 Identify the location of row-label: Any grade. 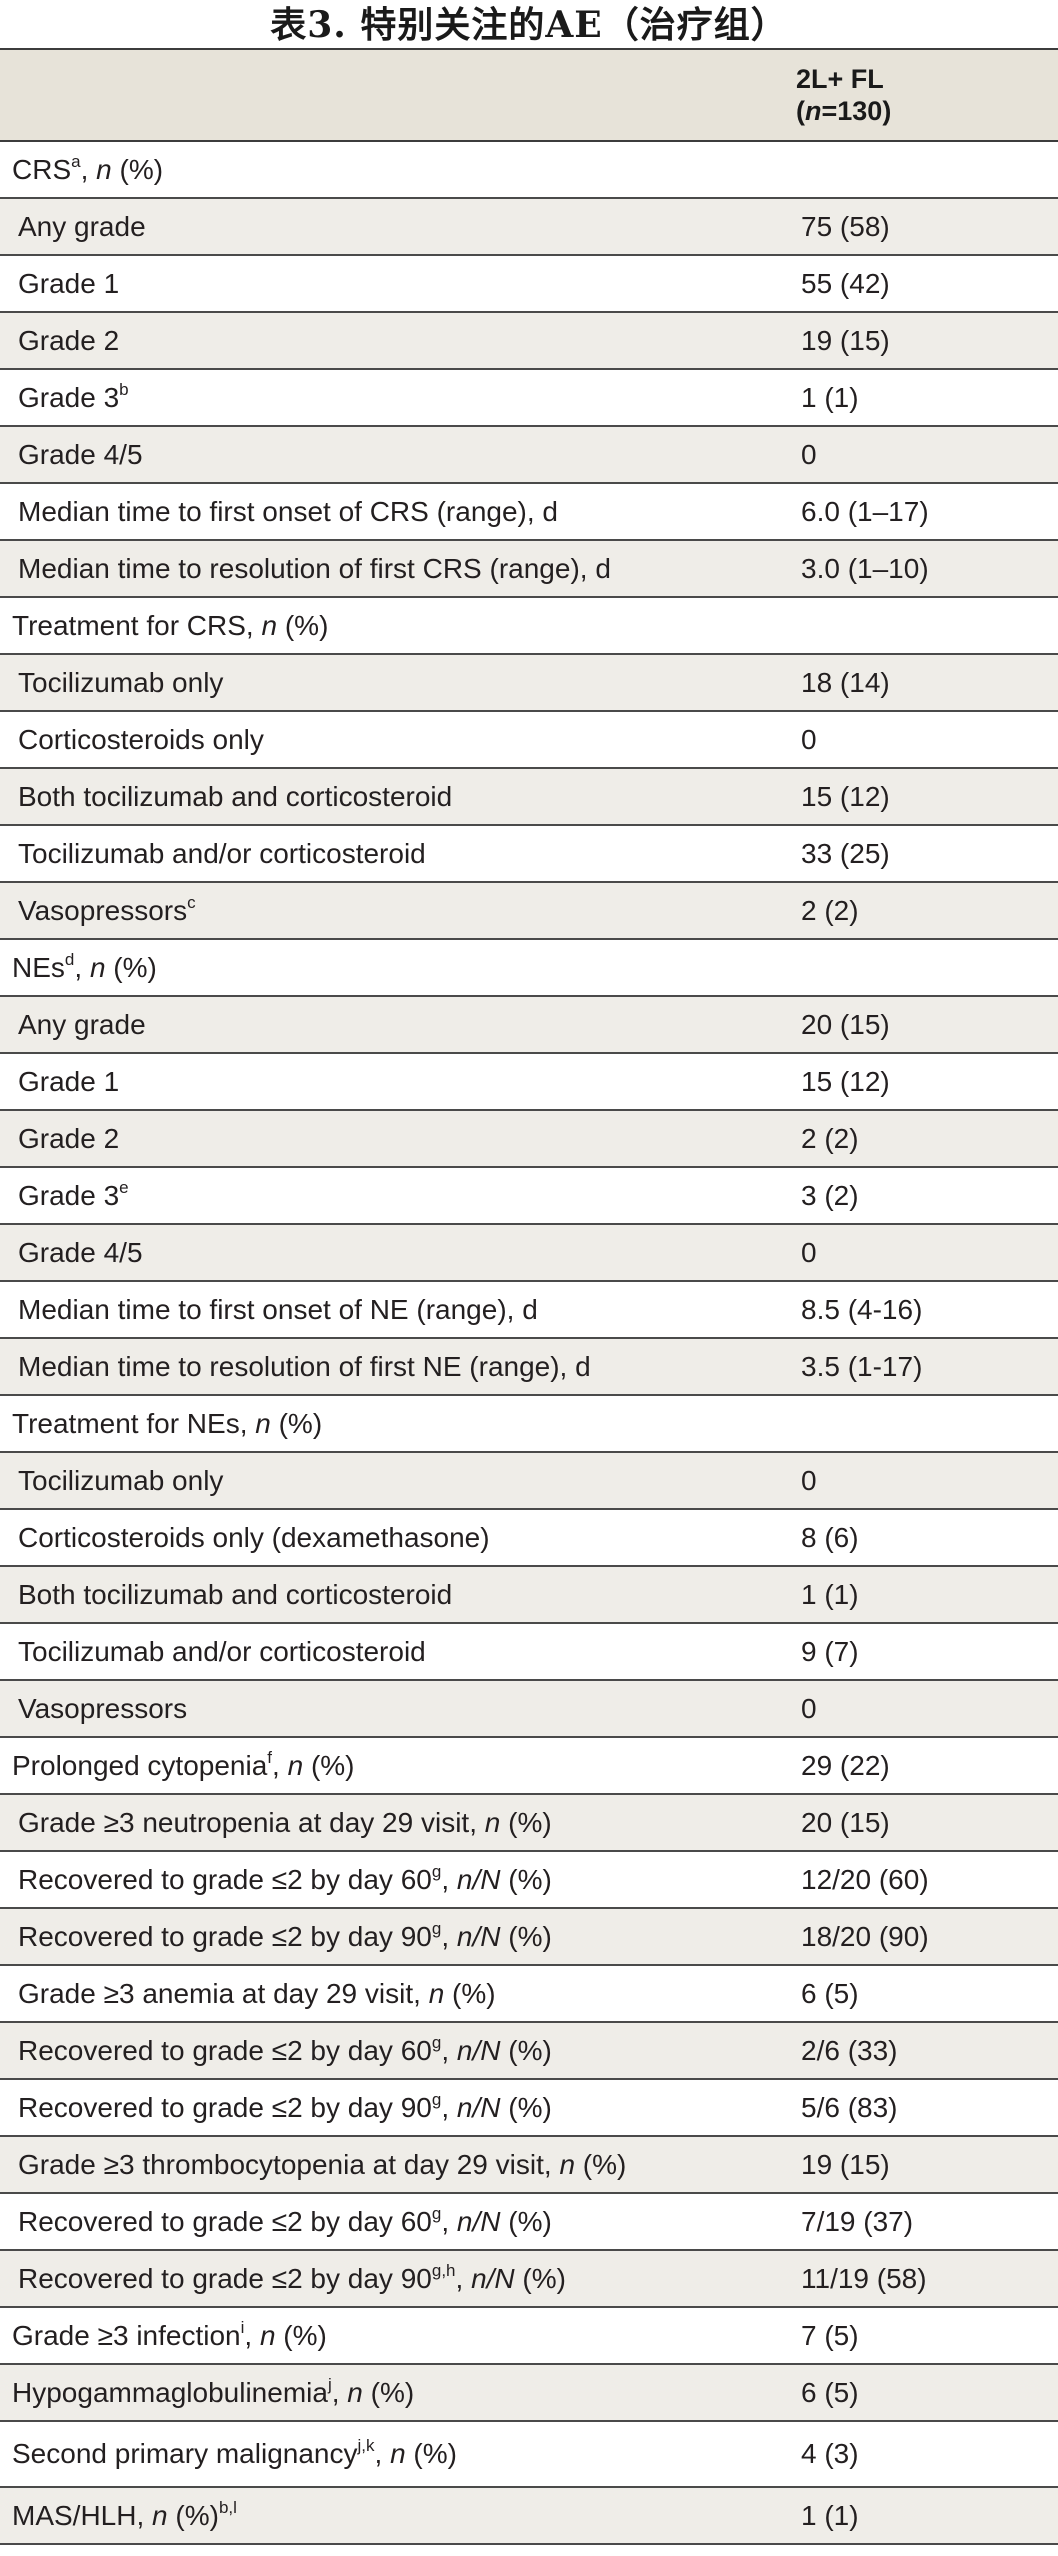
(82, 1024).